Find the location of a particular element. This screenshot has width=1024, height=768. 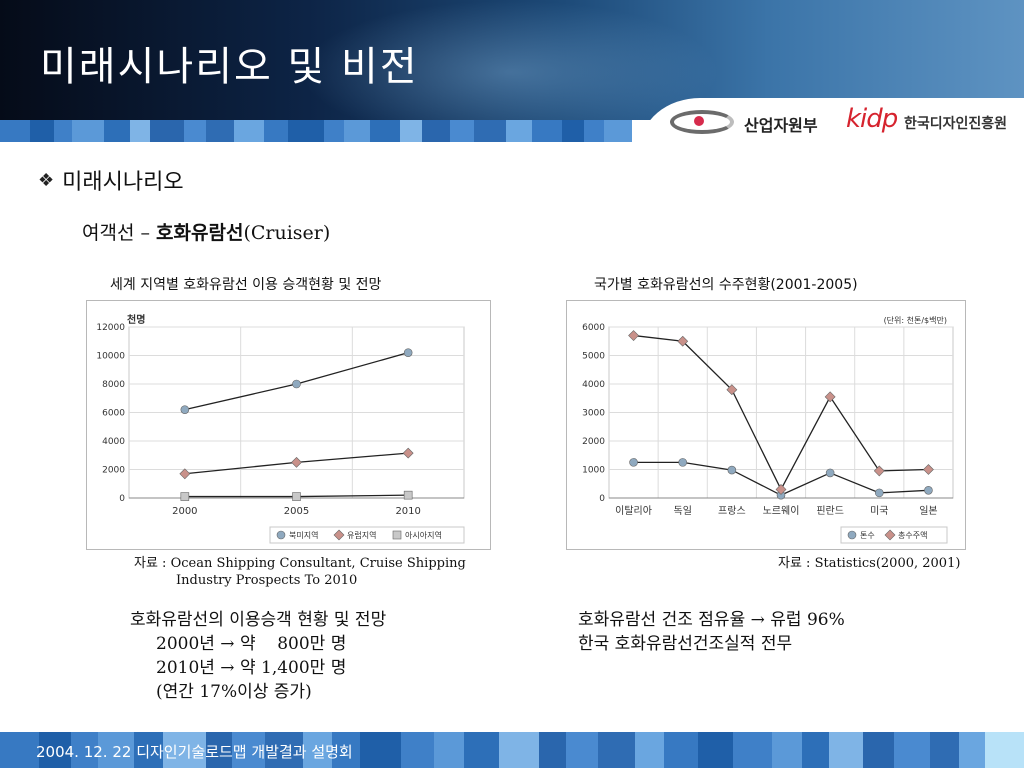

unit-label: (단위: 천톤/$백만) is located at coordinates (915, 320).